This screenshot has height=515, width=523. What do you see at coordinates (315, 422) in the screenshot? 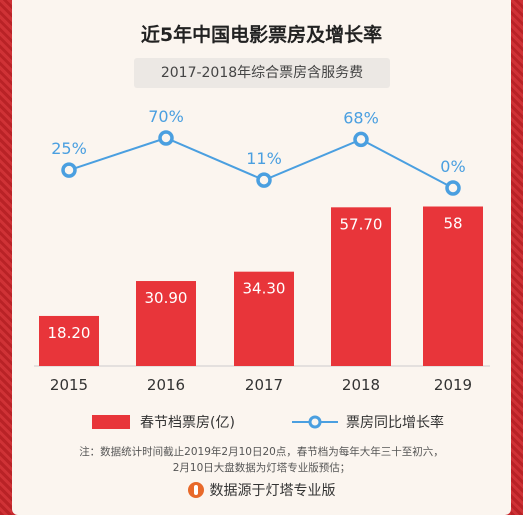
I see `legend-line-swatch` at bounding box center [315, 422].